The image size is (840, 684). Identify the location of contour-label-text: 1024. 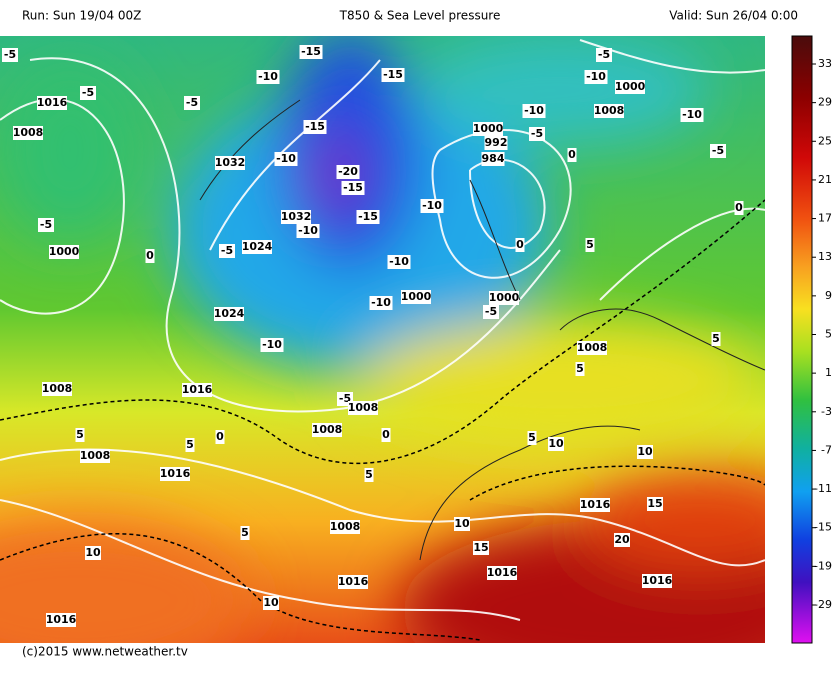
(229, 313).